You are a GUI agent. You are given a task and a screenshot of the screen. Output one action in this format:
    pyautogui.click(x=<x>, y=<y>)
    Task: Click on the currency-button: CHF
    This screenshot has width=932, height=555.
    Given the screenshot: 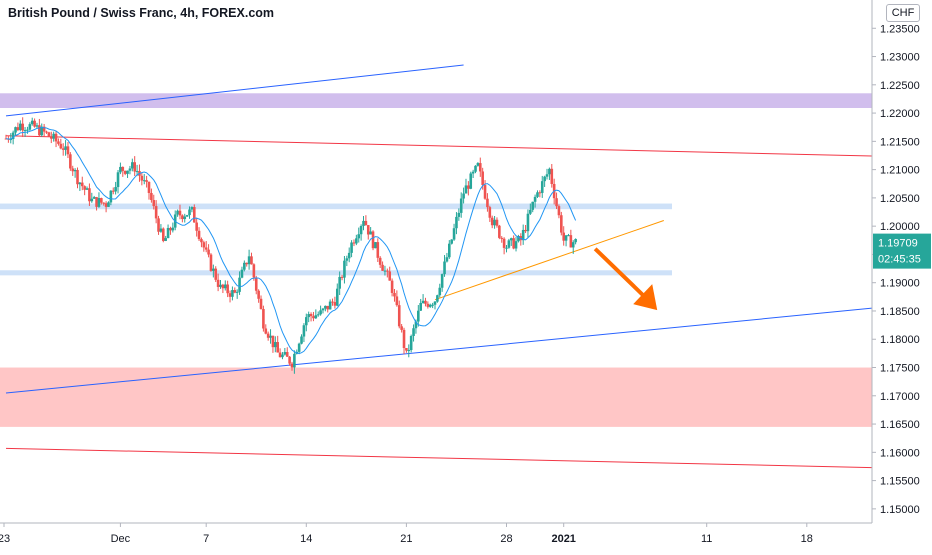 What is the action you would take?
    pyautogui.click(x=903, y=13)
    